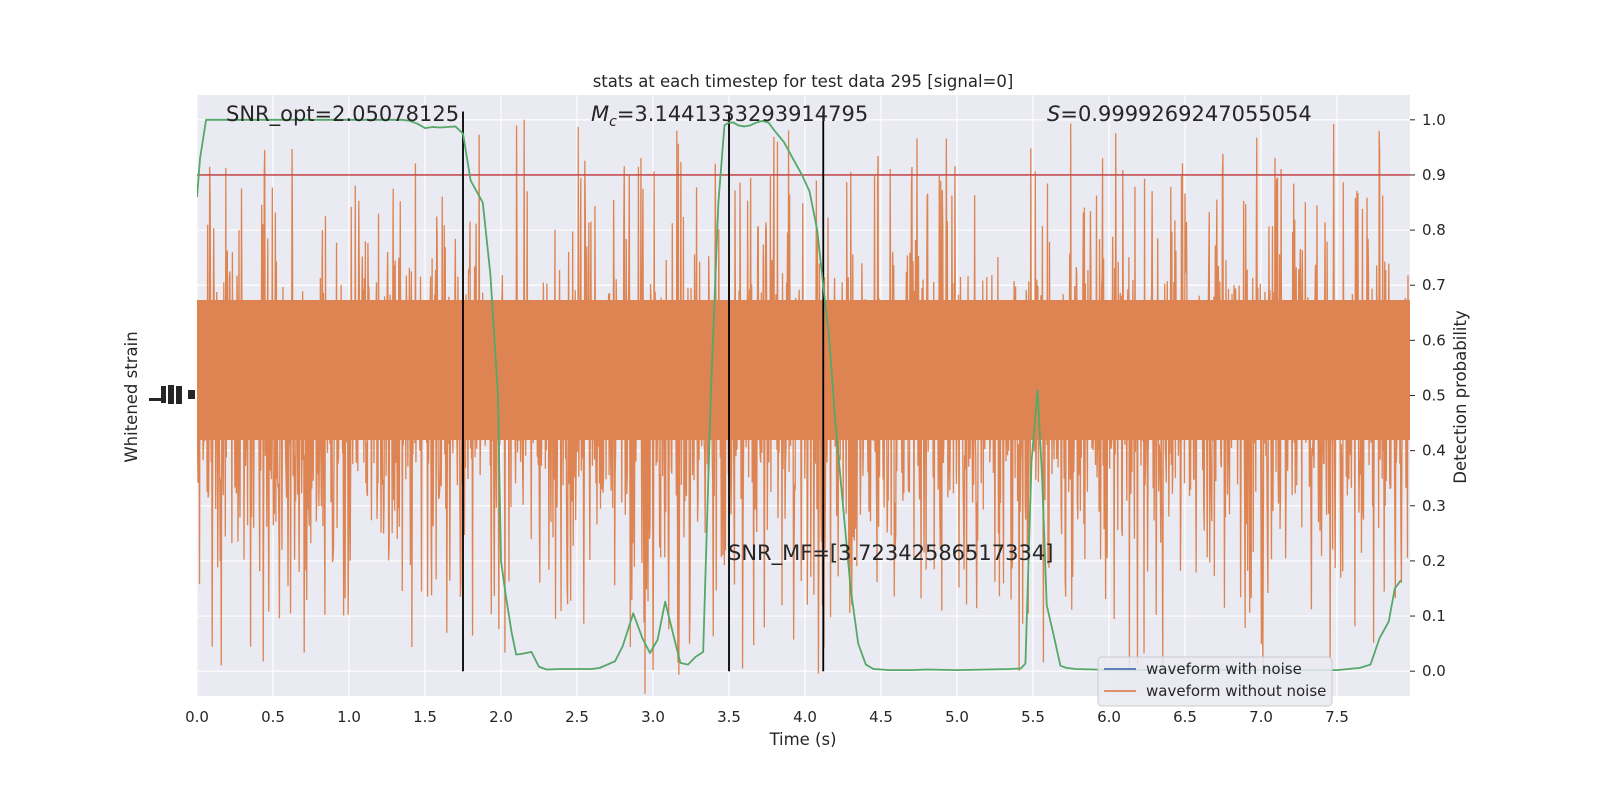 The height and width of the screenshot is (804, 1600). I want to click on y-tick-label: 0.8, so click(1434, 230).